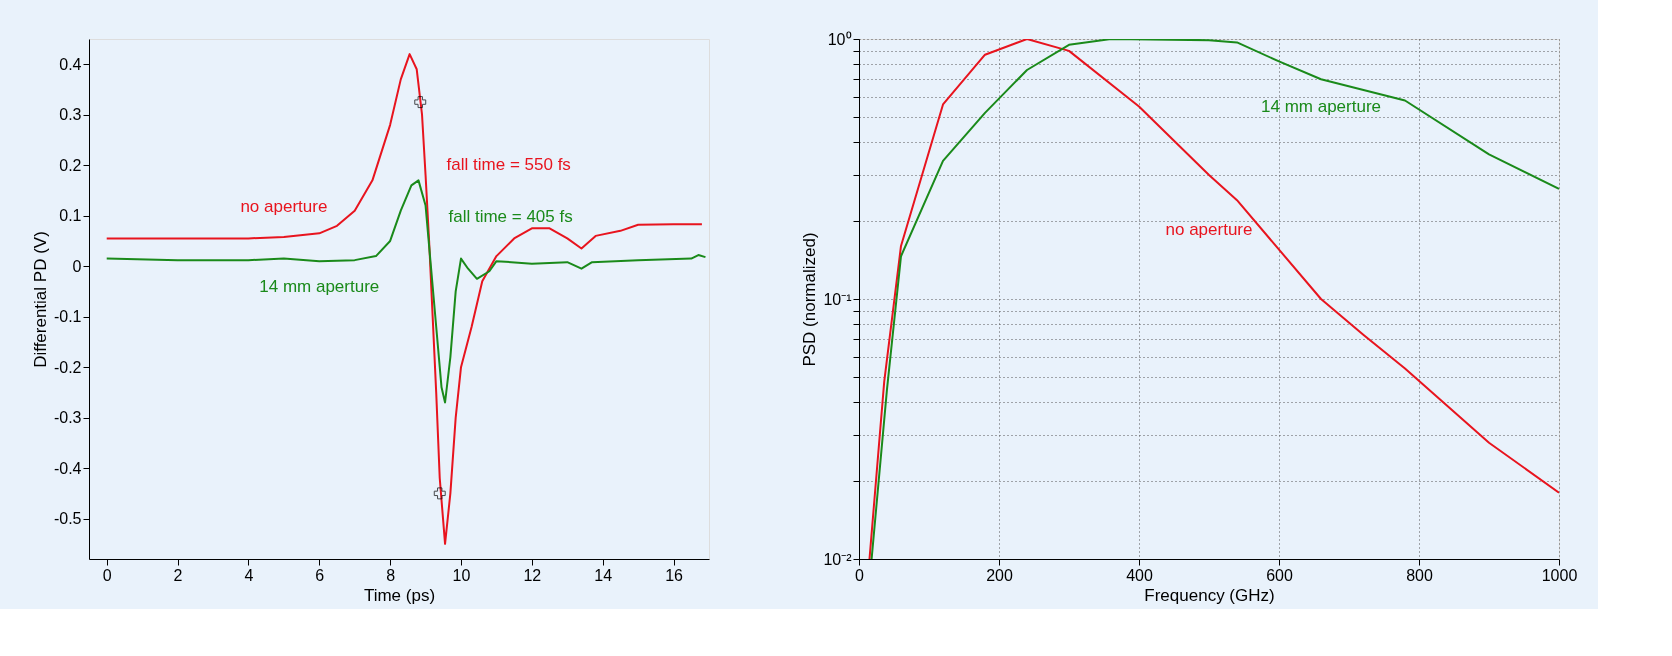 The image size is (1672, 656). I want to click on x-tick-label: 16, so click(674, 575).